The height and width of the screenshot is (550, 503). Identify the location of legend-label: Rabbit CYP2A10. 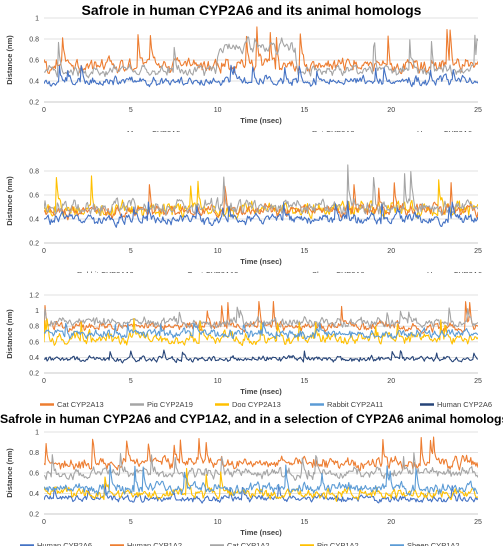
(105, 271).